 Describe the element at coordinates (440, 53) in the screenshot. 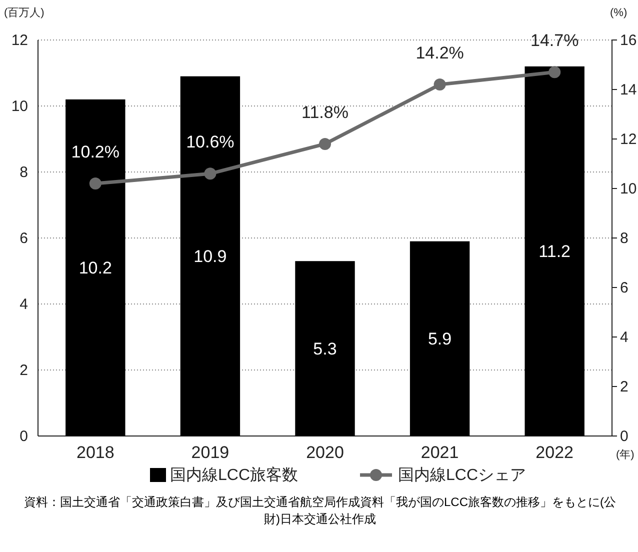

I see `data-label: 14.2%` at that location.